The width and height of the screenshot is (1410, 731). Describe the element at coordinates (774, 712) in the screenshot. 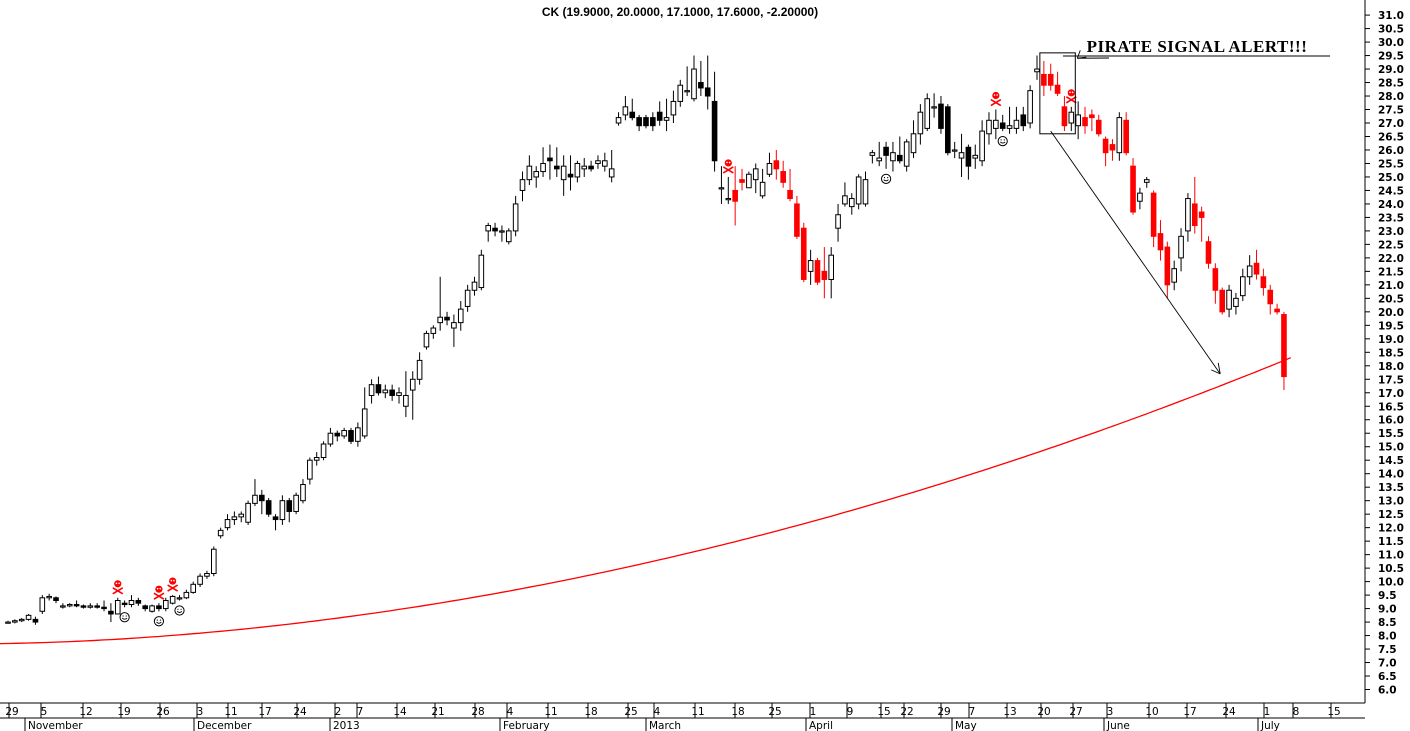

I see `x-tick-label: 25` at that location.